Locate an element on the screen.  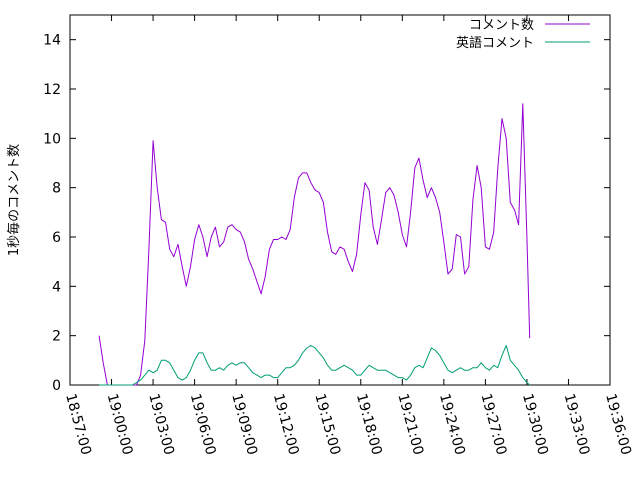
y-tick-label: 0 is located at coordinates (56, 386).